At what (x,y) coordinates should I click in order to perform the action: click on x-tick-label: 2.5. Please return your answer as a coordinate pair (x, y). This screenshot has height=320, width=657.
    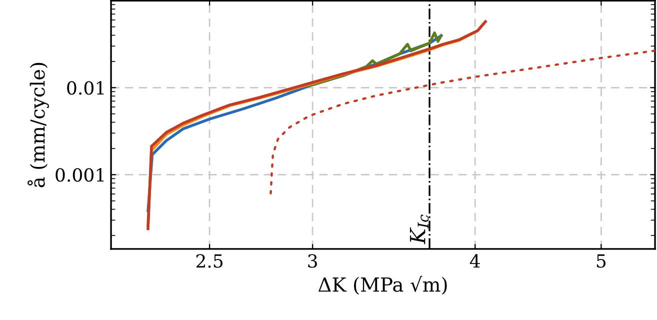
    Looking at the image, I should click on (209, 261).